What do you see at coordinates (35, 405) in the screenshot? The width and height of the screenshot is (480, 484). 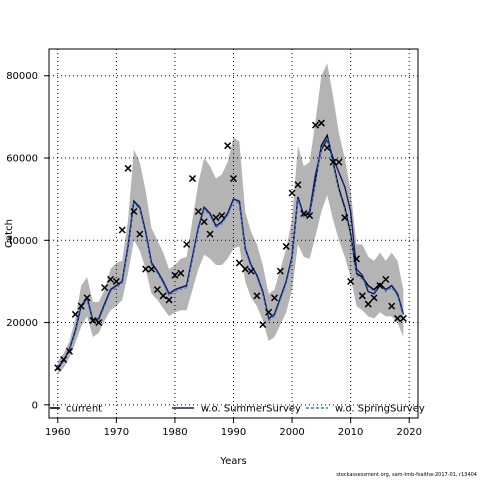 I see `y-tick-label-0: 0` at bounding box center [35, 405].